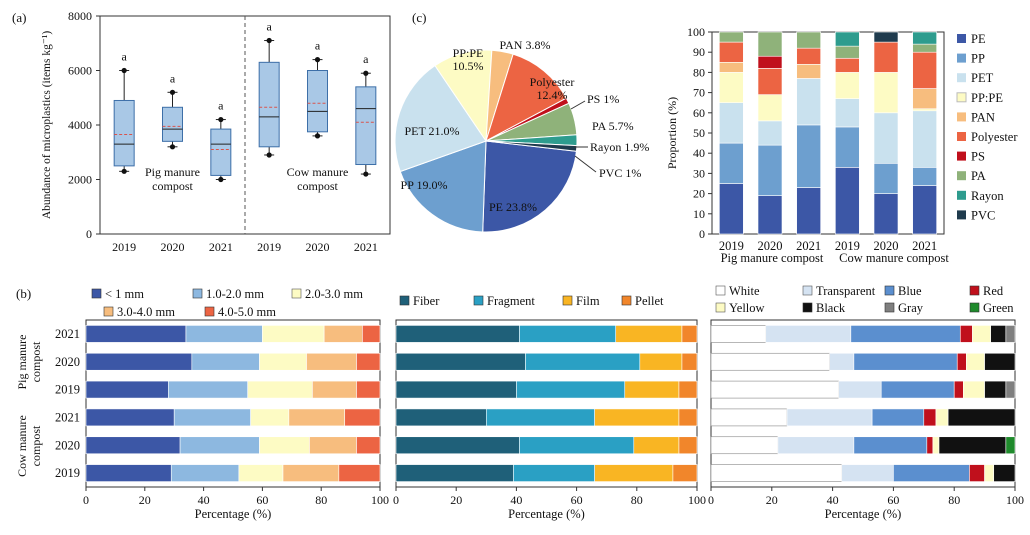 This screenshot has width=1030, height=535. I want to click on size-x-axis-title: Percentage (%), so click(233, 514).